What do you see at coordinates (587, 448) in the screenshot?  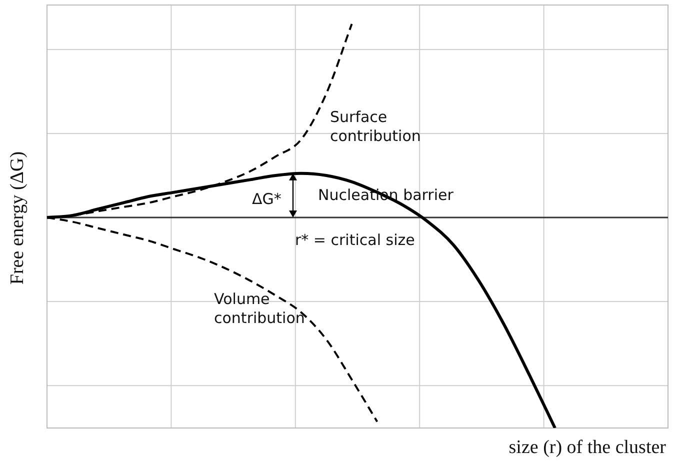 I see `x-axis-title: size (r) of the cluster` at bounding box center [587, 448].